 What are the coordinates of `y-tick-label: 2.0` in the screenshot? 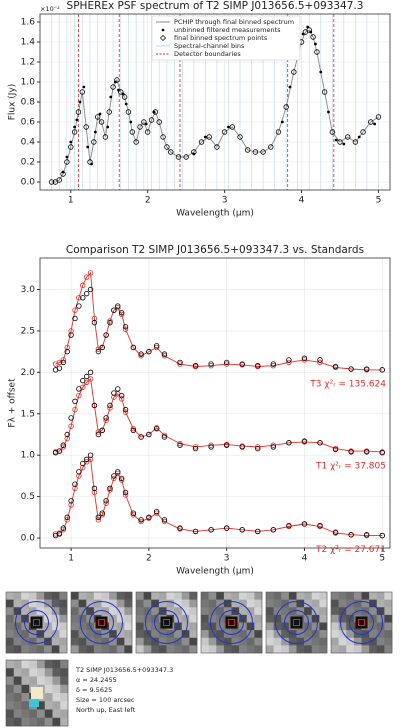 It's located at (28, 373).